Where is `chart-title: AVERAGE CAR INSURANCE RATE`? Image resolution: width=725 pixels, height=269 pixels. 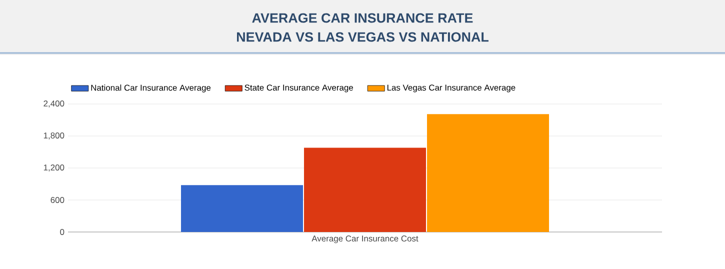 chart-title: AVERAGE CAR INSURANCE RATE is located at coordinates (362, 18).